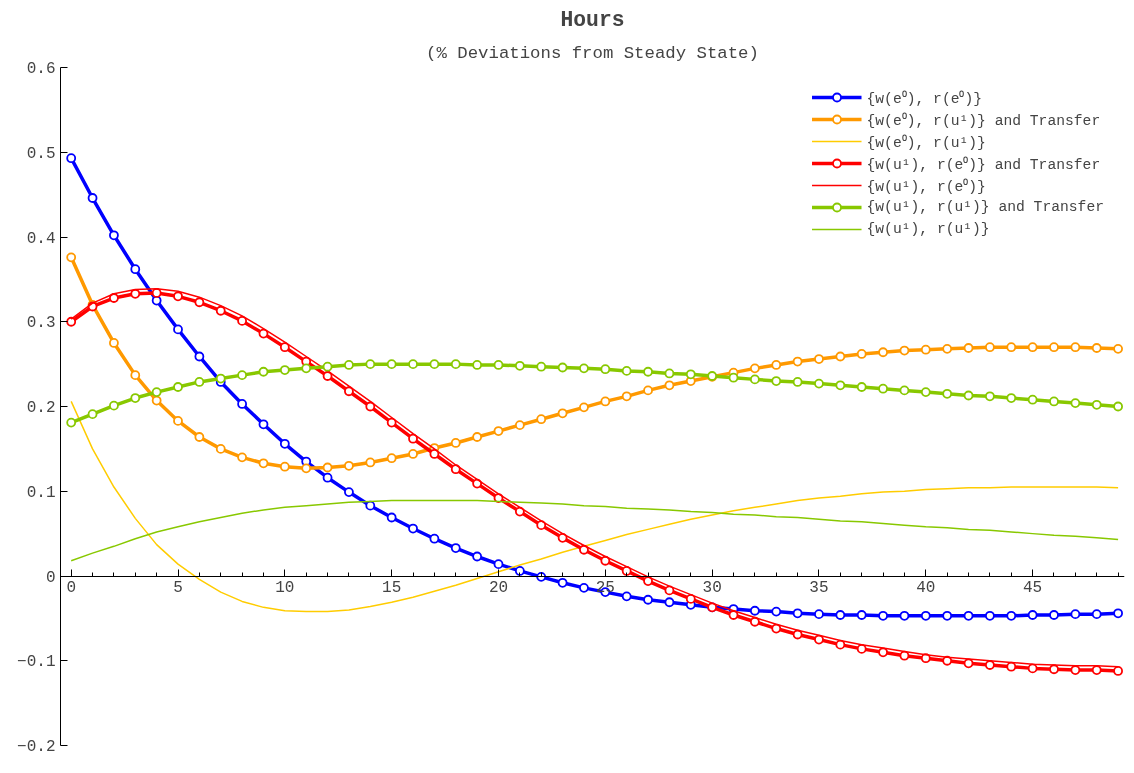 The height and width of the screenshot is (773, 1134). What do you see at coordinates (592, 53) in the screenshot?
I see `chart-subtitle: (% Deviations from Steady State)` at bounding box center [592, 53].